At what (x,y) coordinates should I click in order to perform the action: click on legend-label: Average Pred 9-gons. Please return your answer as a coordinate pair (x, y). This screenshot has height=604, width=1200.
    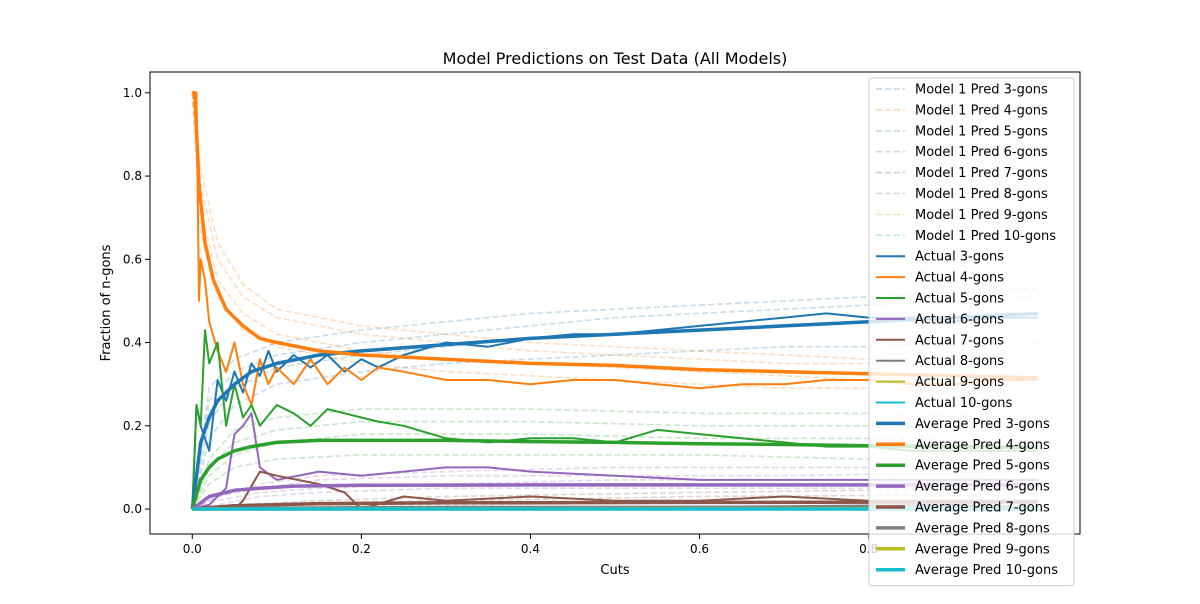
    Looking at the image, I should click on (982, 549).